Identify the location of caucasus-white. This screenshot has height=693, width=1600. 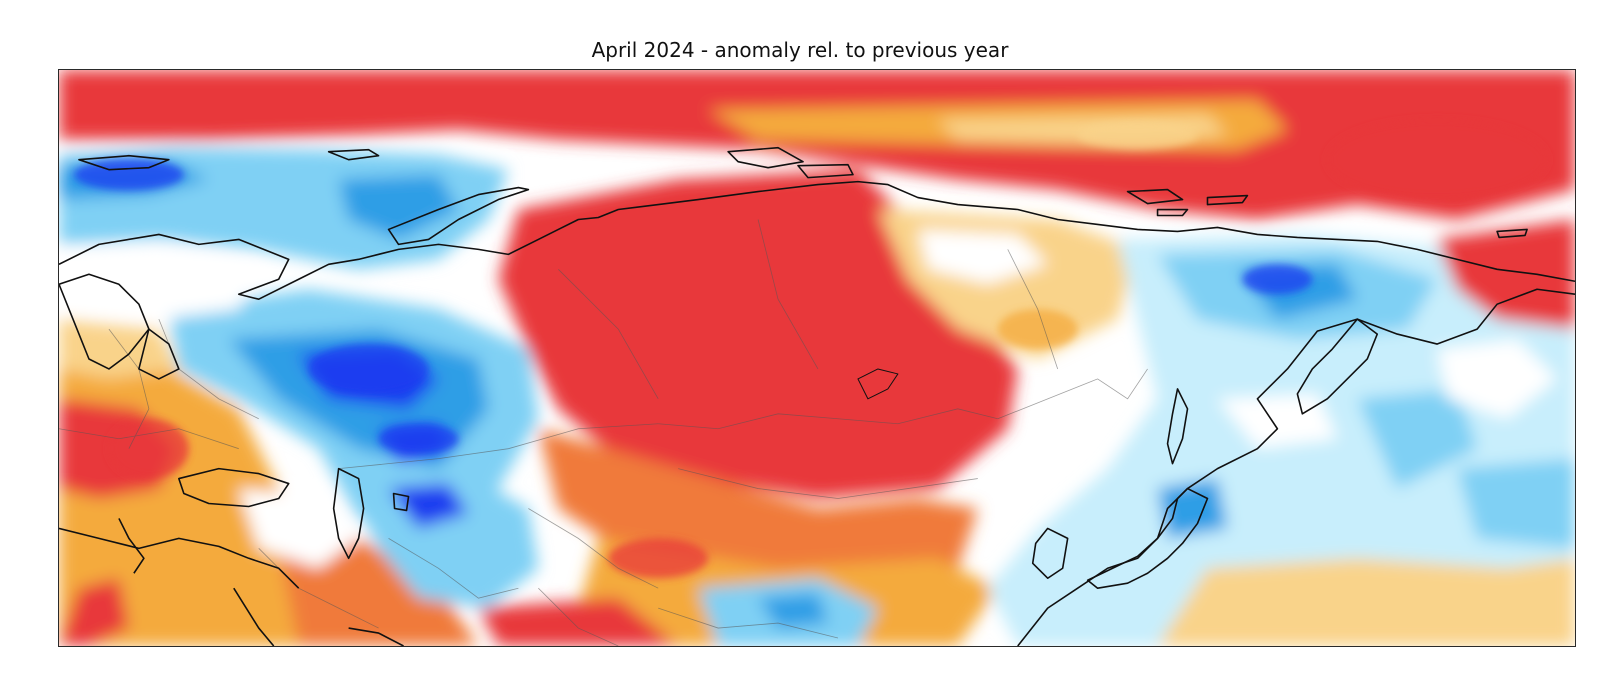
(298, 528).